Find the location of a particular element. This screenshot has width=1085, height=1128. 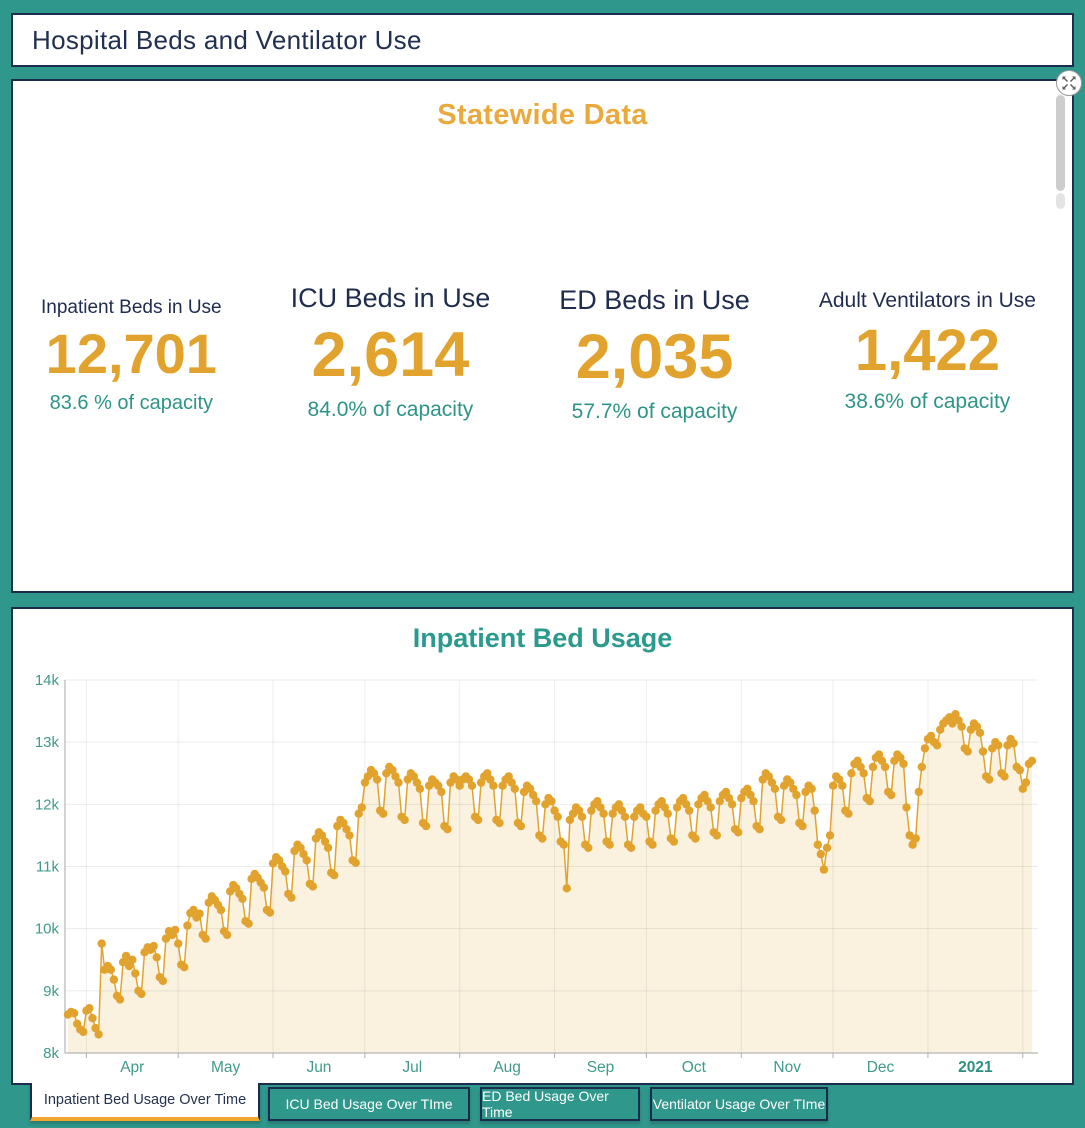

svg-text: May is located at coordinates (226, 1067).